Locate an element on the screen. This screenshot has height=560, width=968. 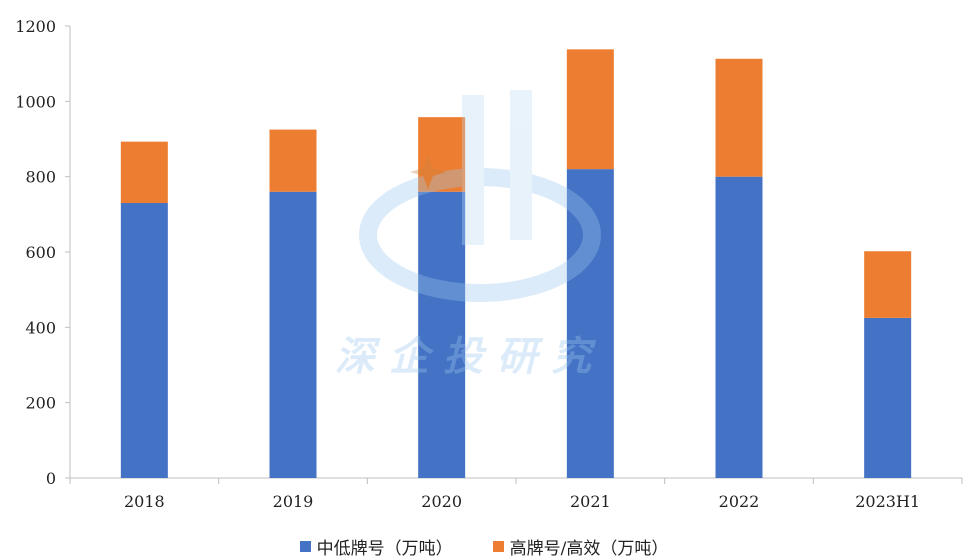
bar-high-grade-2019 is located at coordinates (293, 160).